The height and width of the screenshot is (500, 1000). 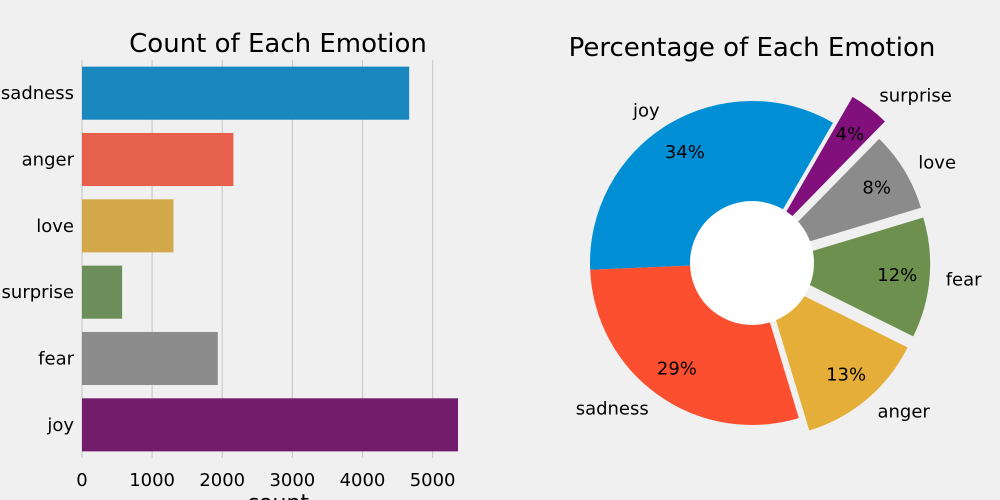 What do you see at coordinates (850, 134) in the screenshot?
I see `pie-percent-label: 4%` at bounding box center [850, 134].